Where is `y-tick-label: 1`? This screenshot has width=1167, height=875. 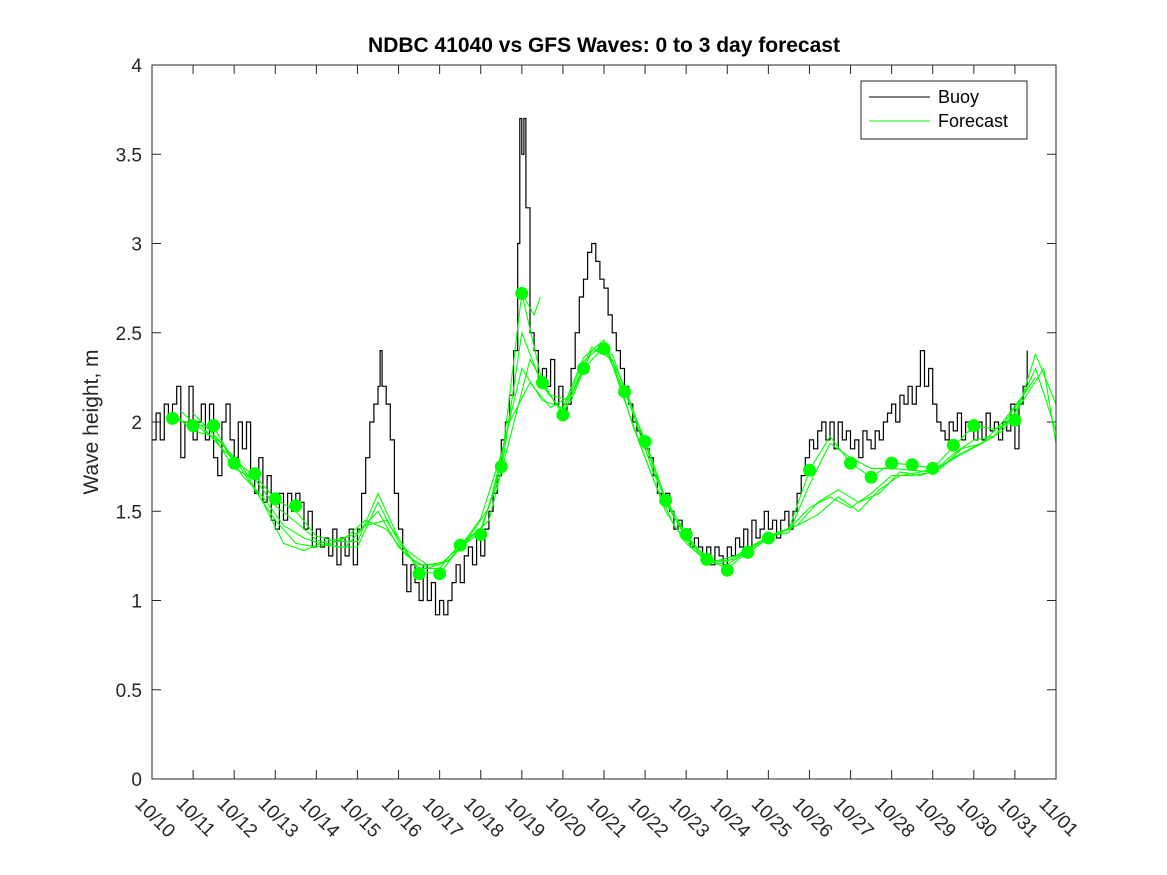 y-tick-label: 1 is located at coordinates (136, 602).